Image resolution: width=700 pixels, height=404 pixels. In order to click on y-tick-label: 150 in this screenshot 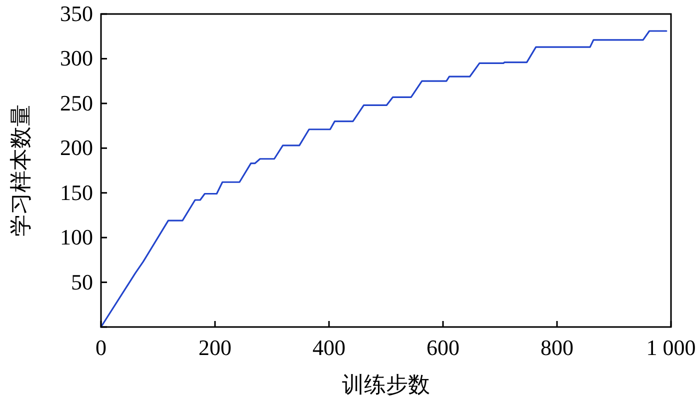, I will do `click(76, 192)`.